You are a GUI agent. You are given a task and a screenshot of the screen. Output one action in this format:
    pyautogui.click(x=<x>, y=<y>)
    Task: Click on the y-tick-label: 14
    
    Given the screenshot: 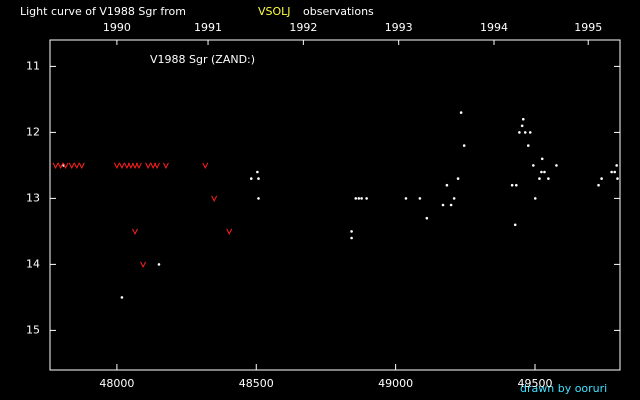 What is the action you would take?
    pyautogui.click(x=33, y=263)
    